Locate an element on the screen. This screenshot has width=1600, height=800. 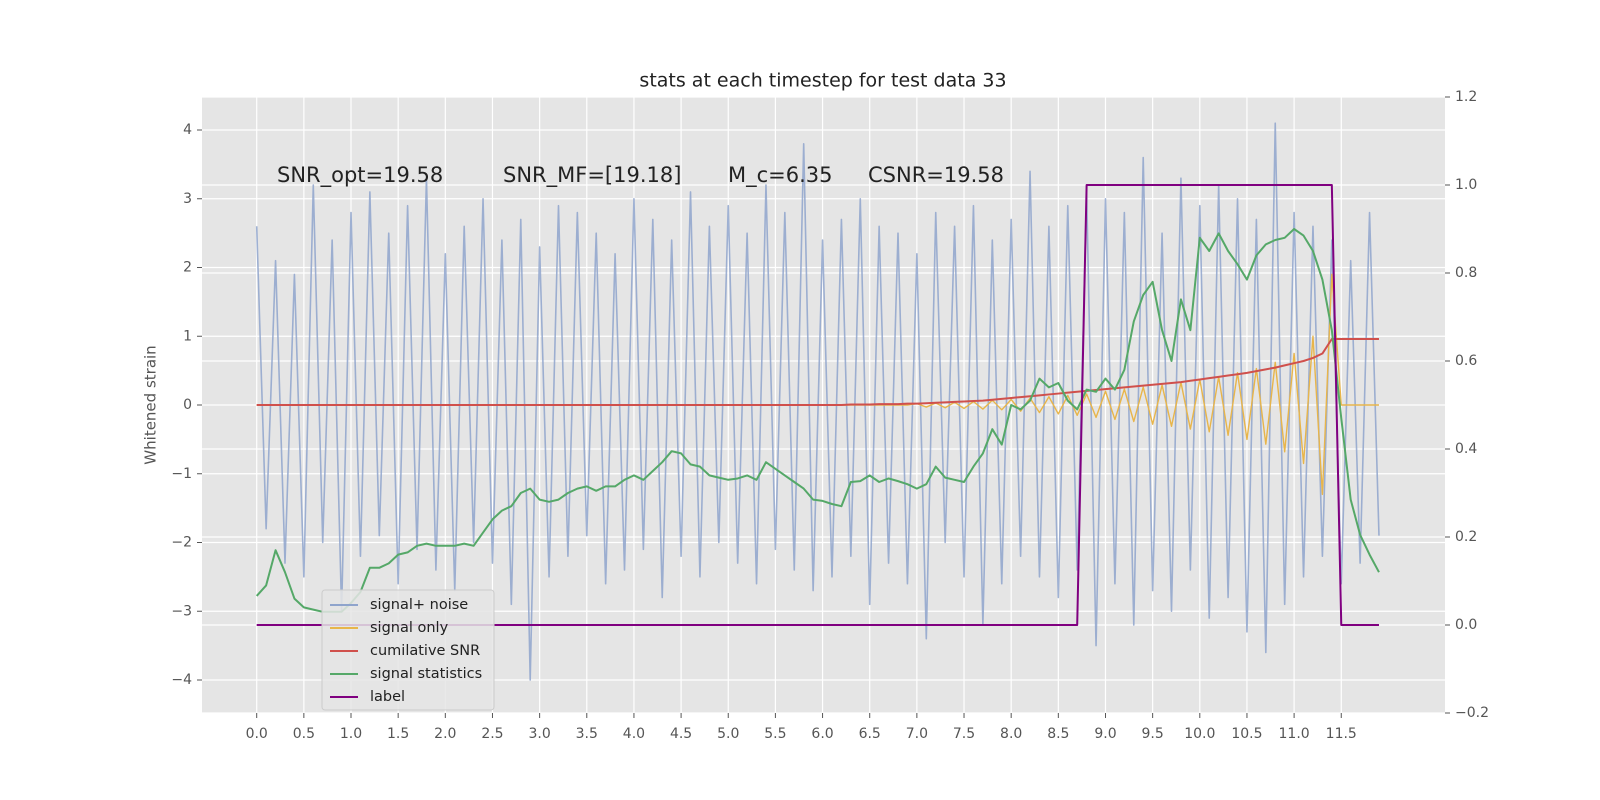
y-axis-label: Whitened strain is located at coordinates (151, 404).